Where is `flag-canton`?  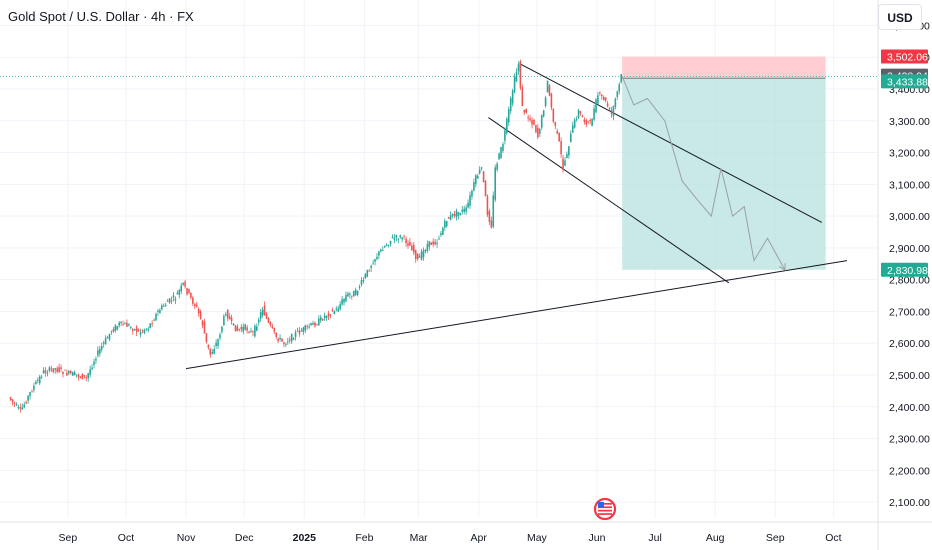
flag-canton is located at coordinates (601, 505).